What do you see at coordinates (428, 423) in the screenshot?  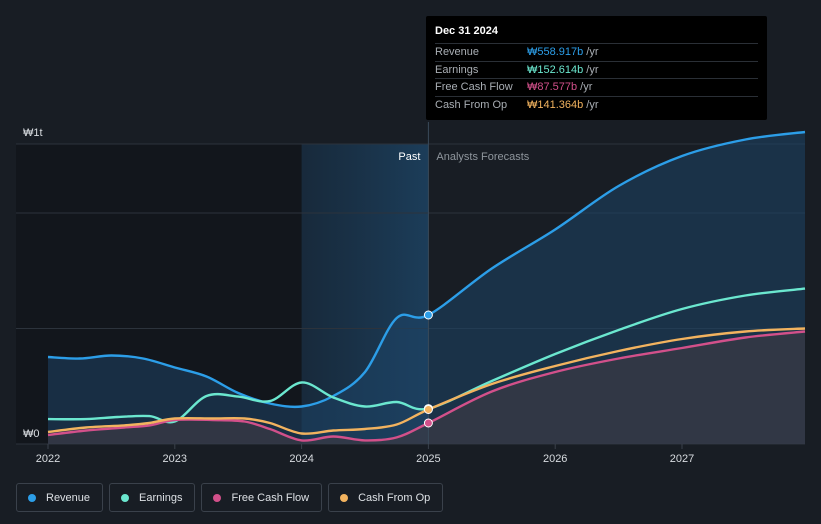 I see `free-cash-flow-marker` at bounding box center [428, 423].